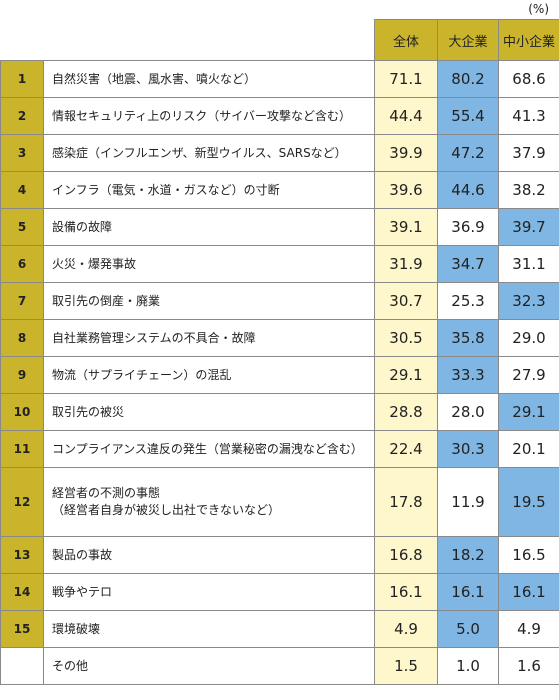 Image resolution: width=559 pixels, height=700 pixels. I want to click on risk-sublabel: （経営者自身が被災し出社できないなど）, so click(166, 510).